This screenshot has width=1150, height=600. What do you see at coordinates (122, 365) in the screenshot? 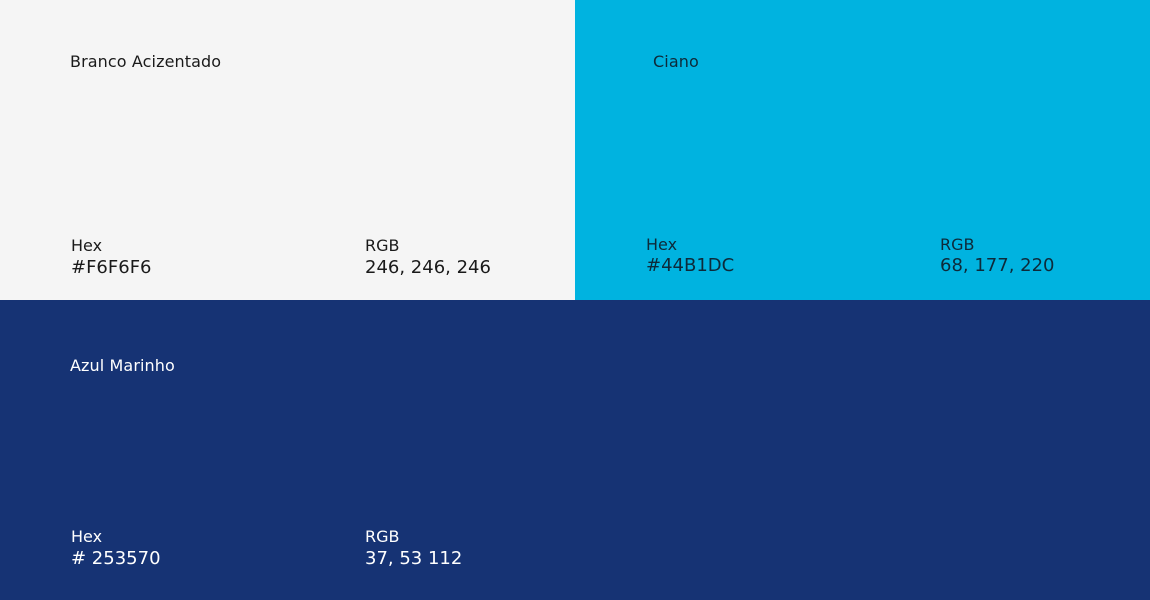
I see `swatch-name: Azul Marinho` at bounding box center [122, 365].